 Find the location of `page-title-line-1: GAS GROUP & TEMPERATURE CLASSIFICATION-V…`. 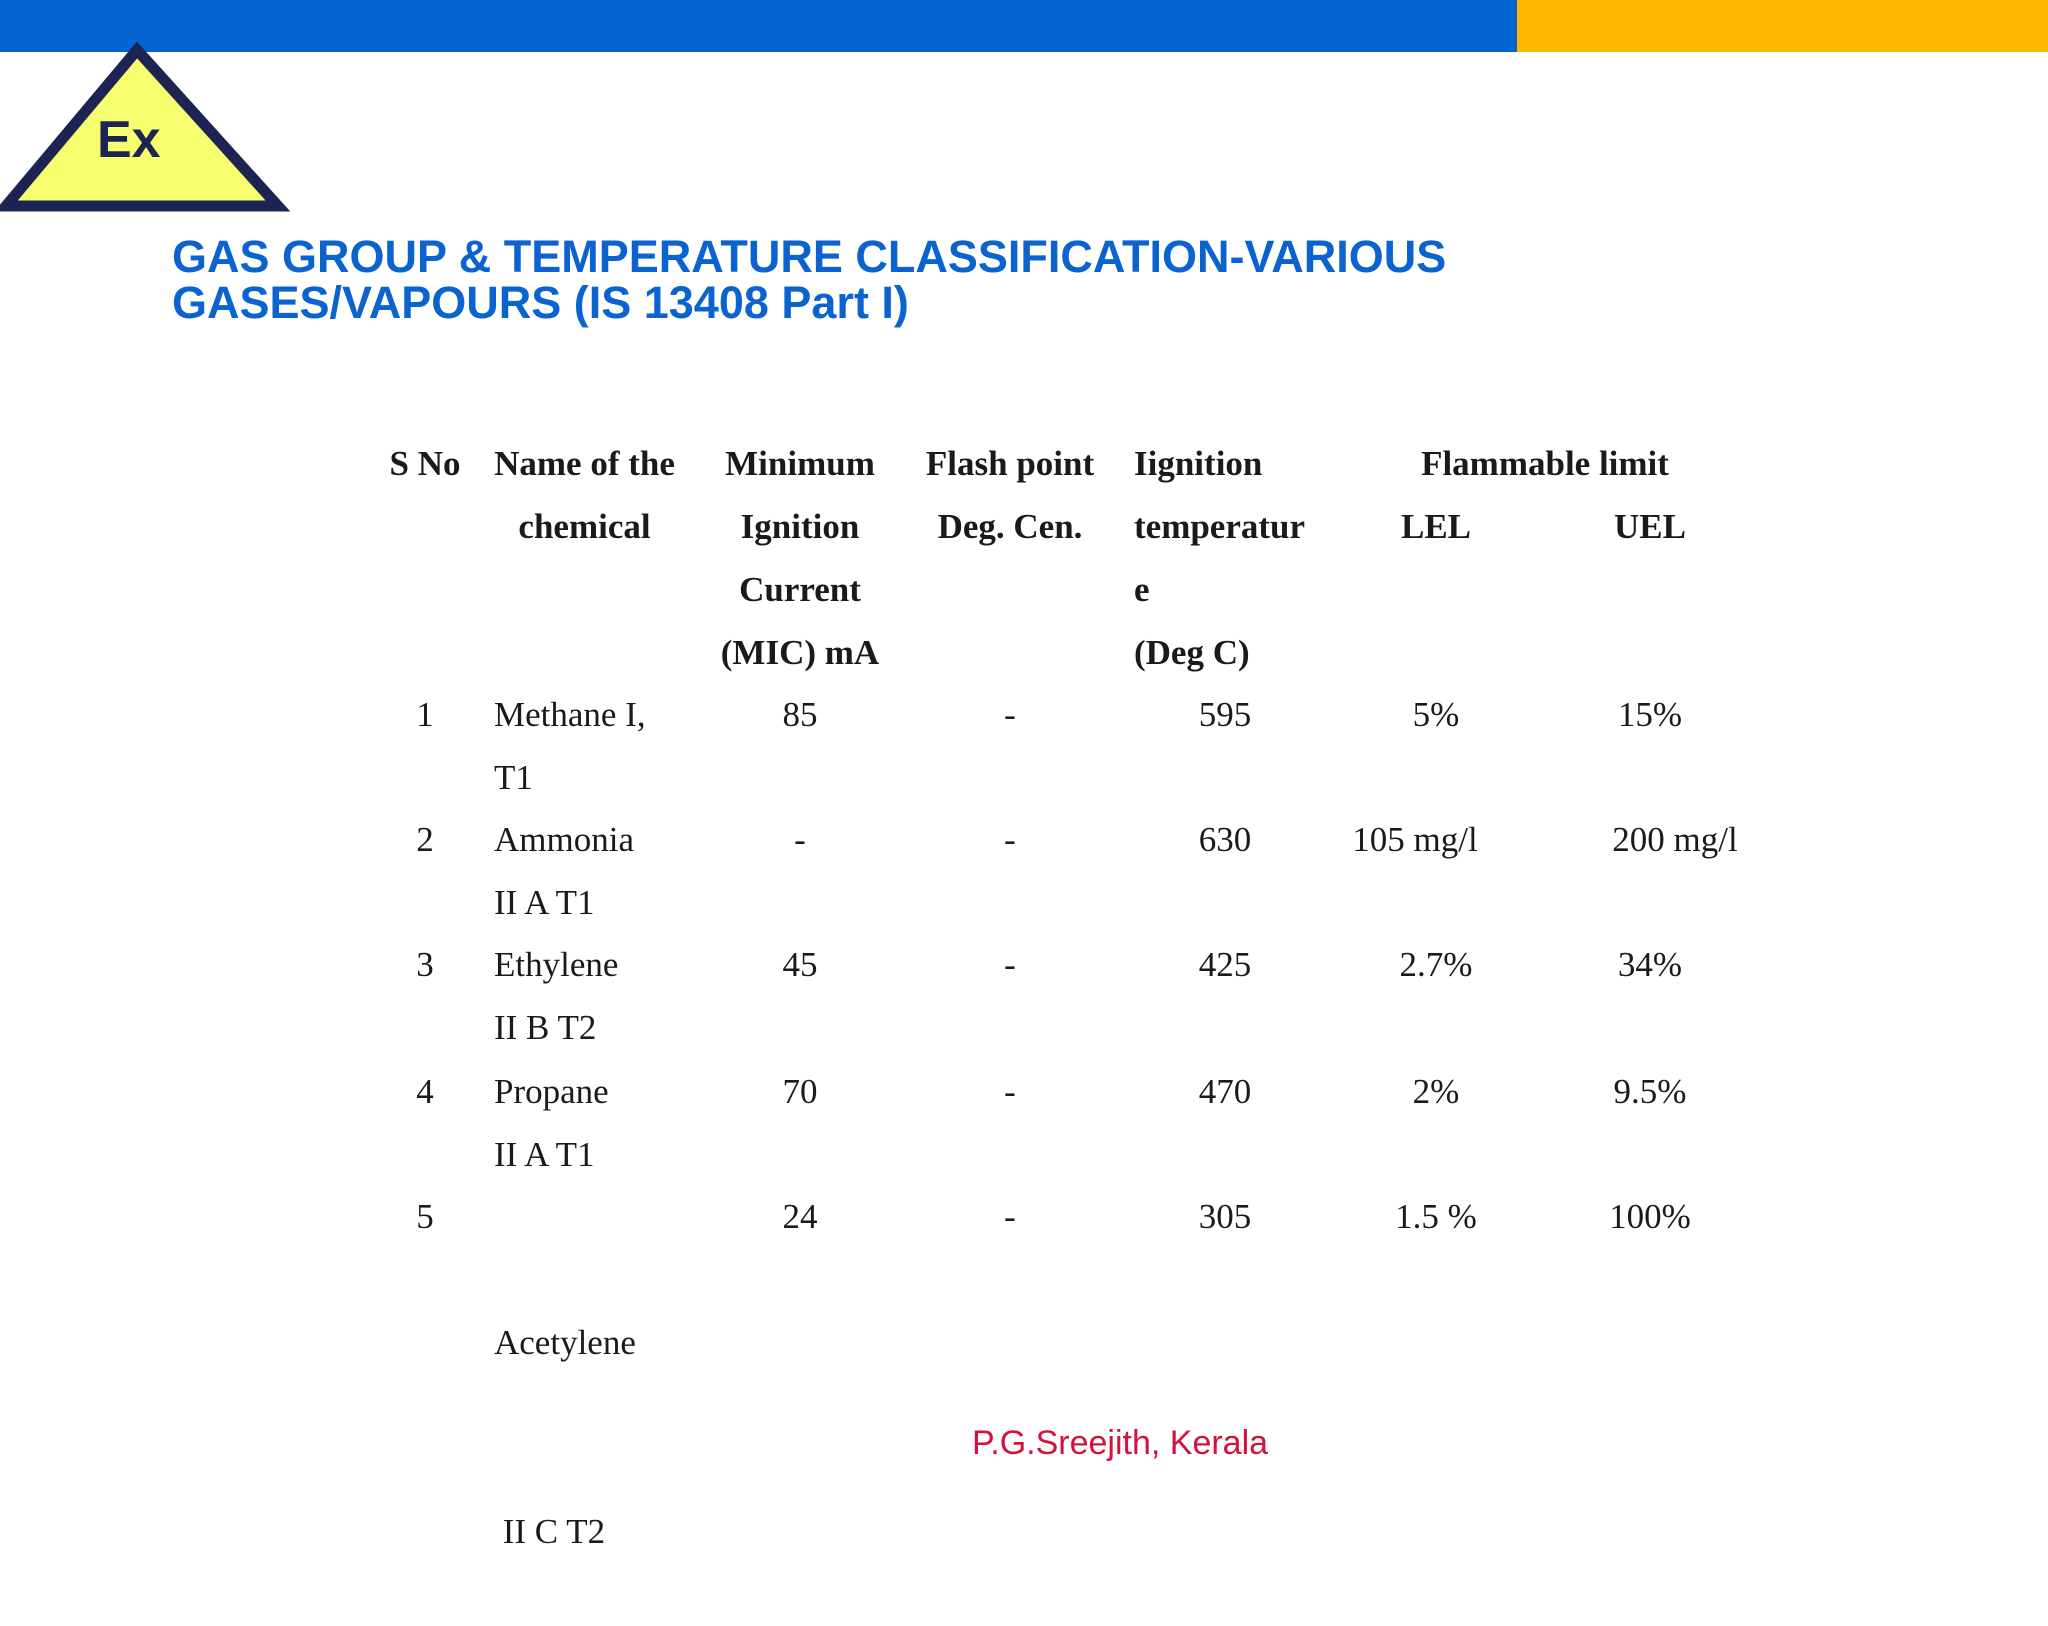

page-title-line-1: GAS GROUP & TEMPERATURE CLASSIFICATION-V… is located at coordinates (809, 256).